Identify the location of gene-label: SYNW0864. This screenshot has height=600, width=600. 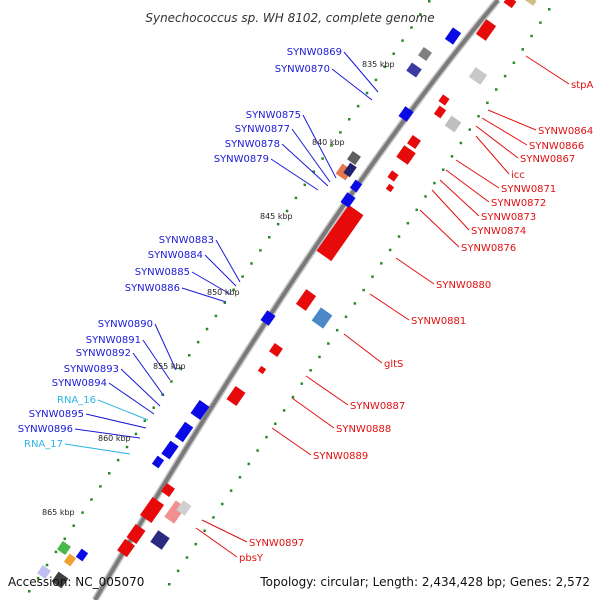
(565, 131).